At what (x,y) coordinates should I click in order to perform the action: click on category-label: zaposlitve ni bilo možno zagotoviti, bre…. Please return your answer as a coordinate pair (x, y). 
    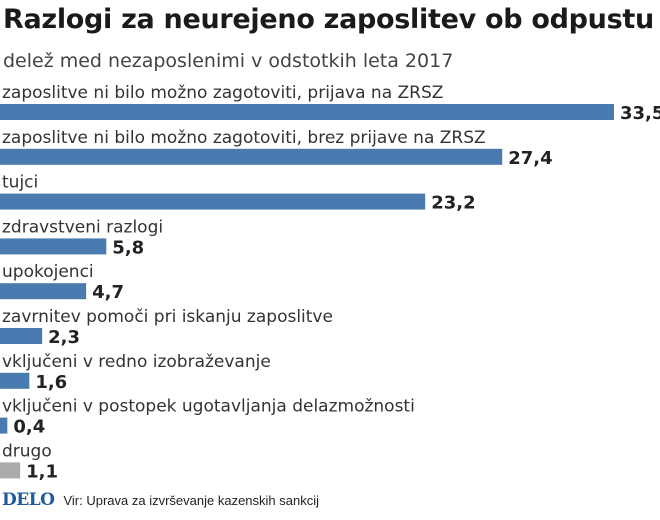
    Looking at the image, I should click on (244, 138).